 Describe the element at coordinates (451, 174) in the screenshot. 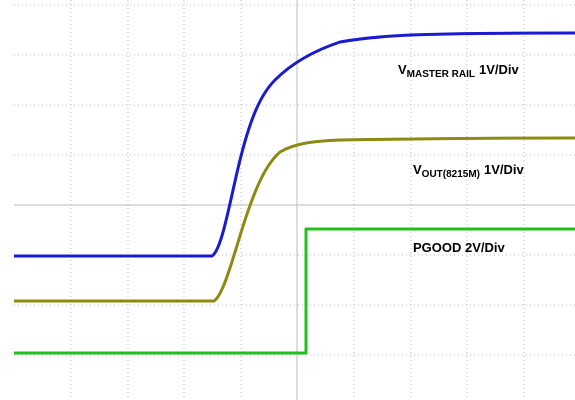

I see `label-sub: OUT(8215M)` at that location.